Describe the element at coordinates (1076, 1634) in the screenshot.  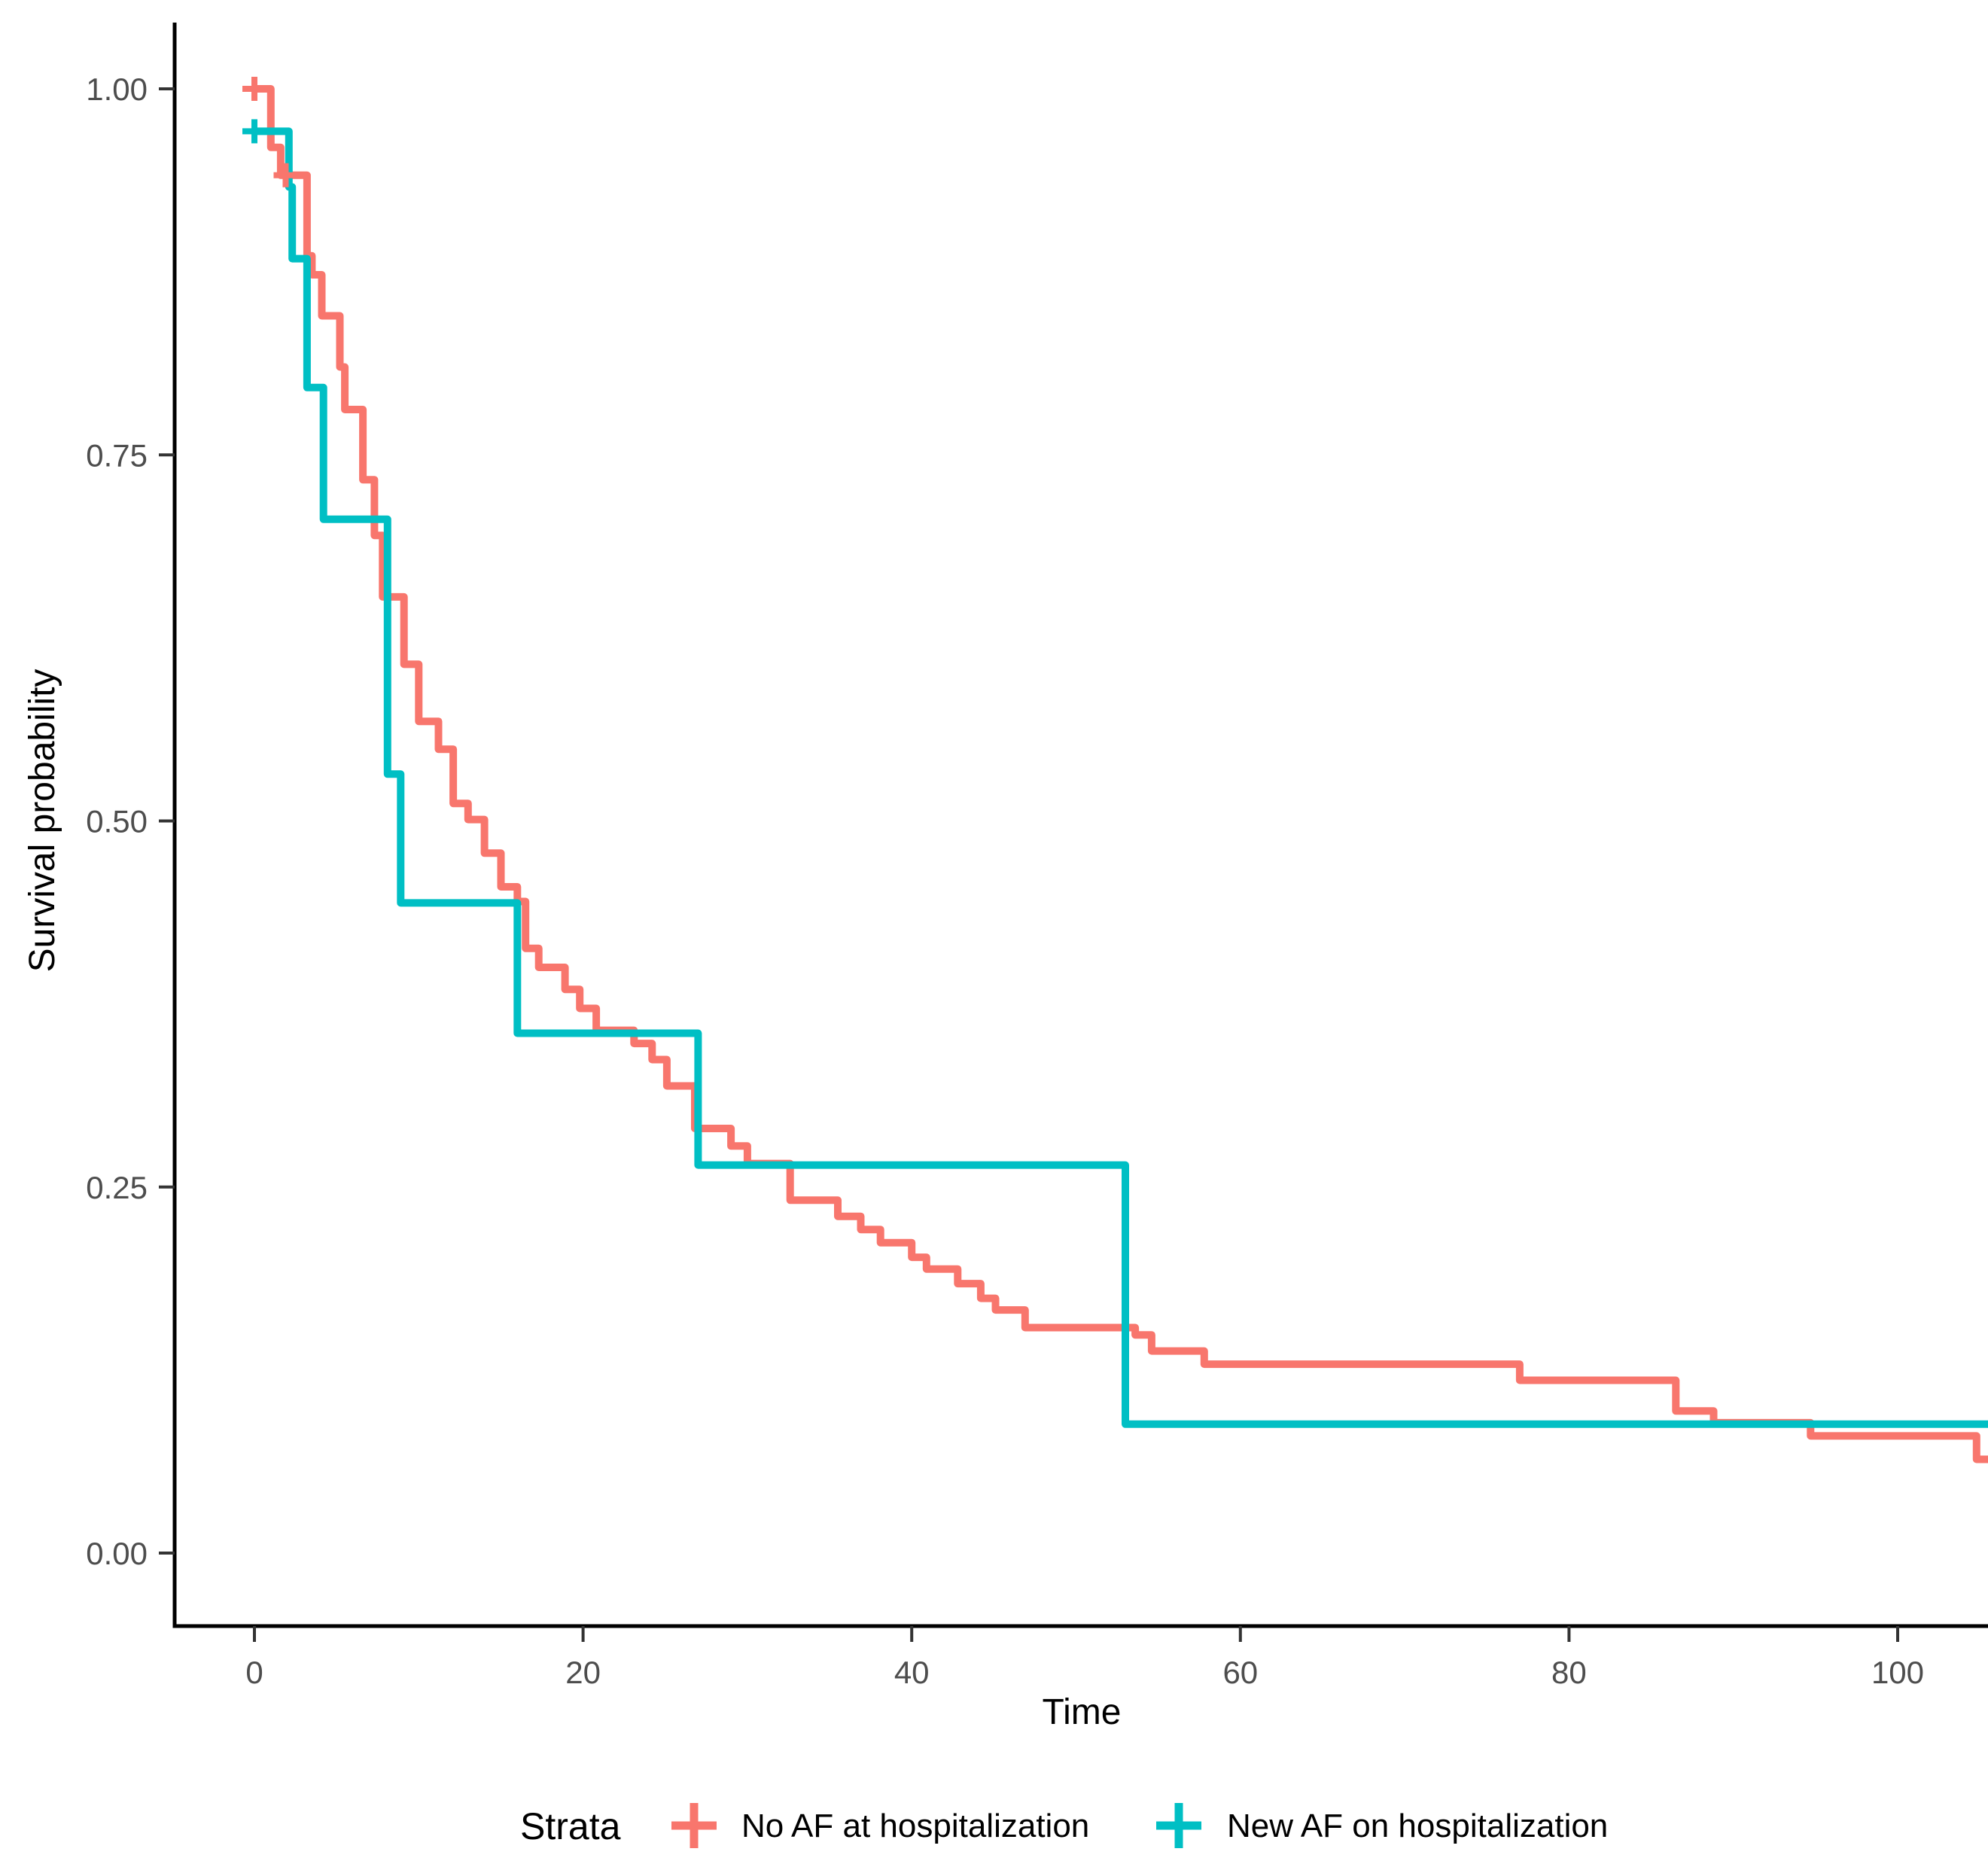
I see `x-tick-marks` at that location.